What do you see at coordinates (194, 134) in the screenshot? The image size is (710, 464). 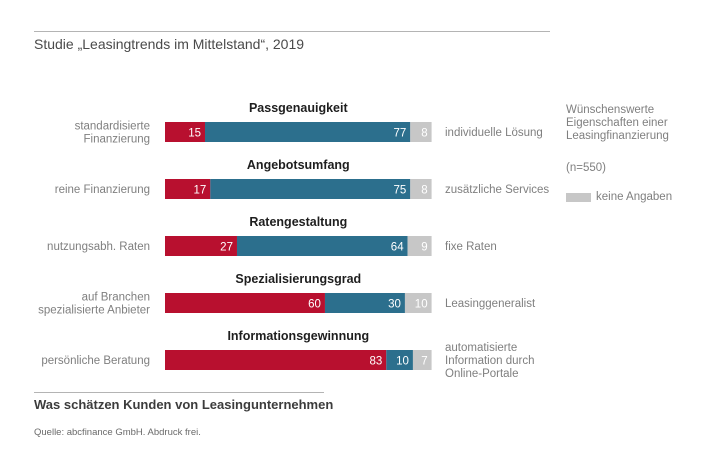 I see `data-label-left: 15` at bounding box center [194, 134].